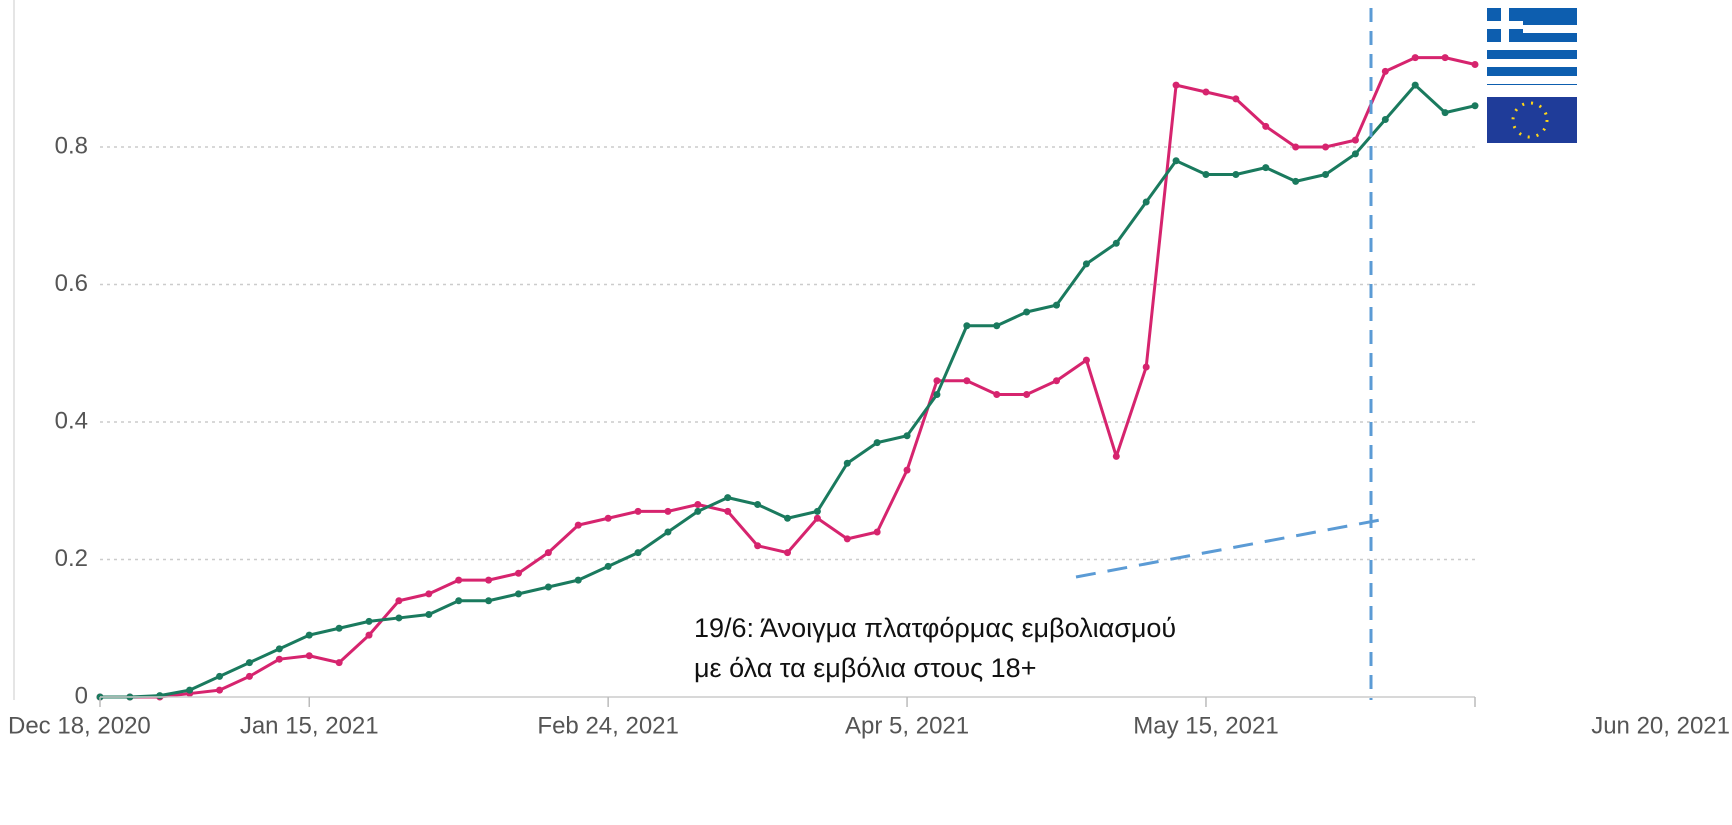  What do you see at coordinates (79, 725) in the screenshot?
I see `x-tick-label: Dec 18, 2020` at bounding box center [79, 725].